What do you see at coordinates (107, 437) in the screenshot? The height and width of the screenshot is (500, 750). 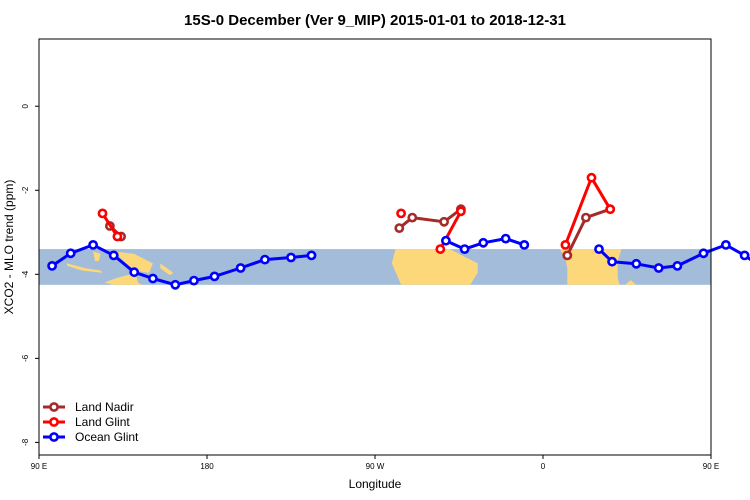 I see `legend-ocean-glint-label: Ocean Glint` at bounding box center [107, 437].